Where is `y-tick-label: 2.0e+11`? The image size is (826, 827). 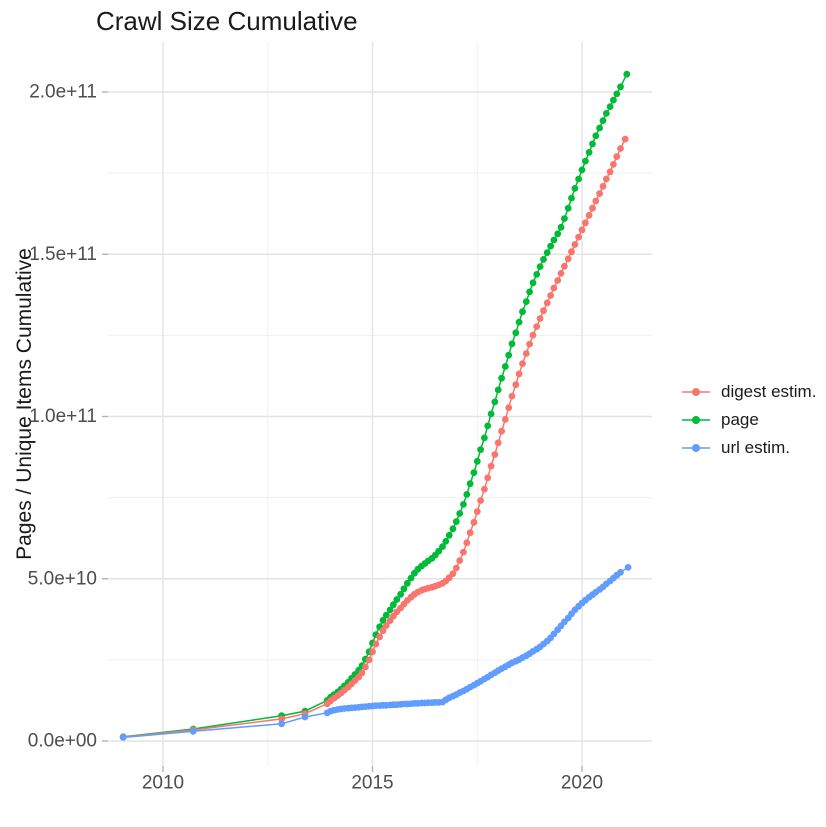 y-tick-label: 2.0e+11 is located at coordinates (63, 92).